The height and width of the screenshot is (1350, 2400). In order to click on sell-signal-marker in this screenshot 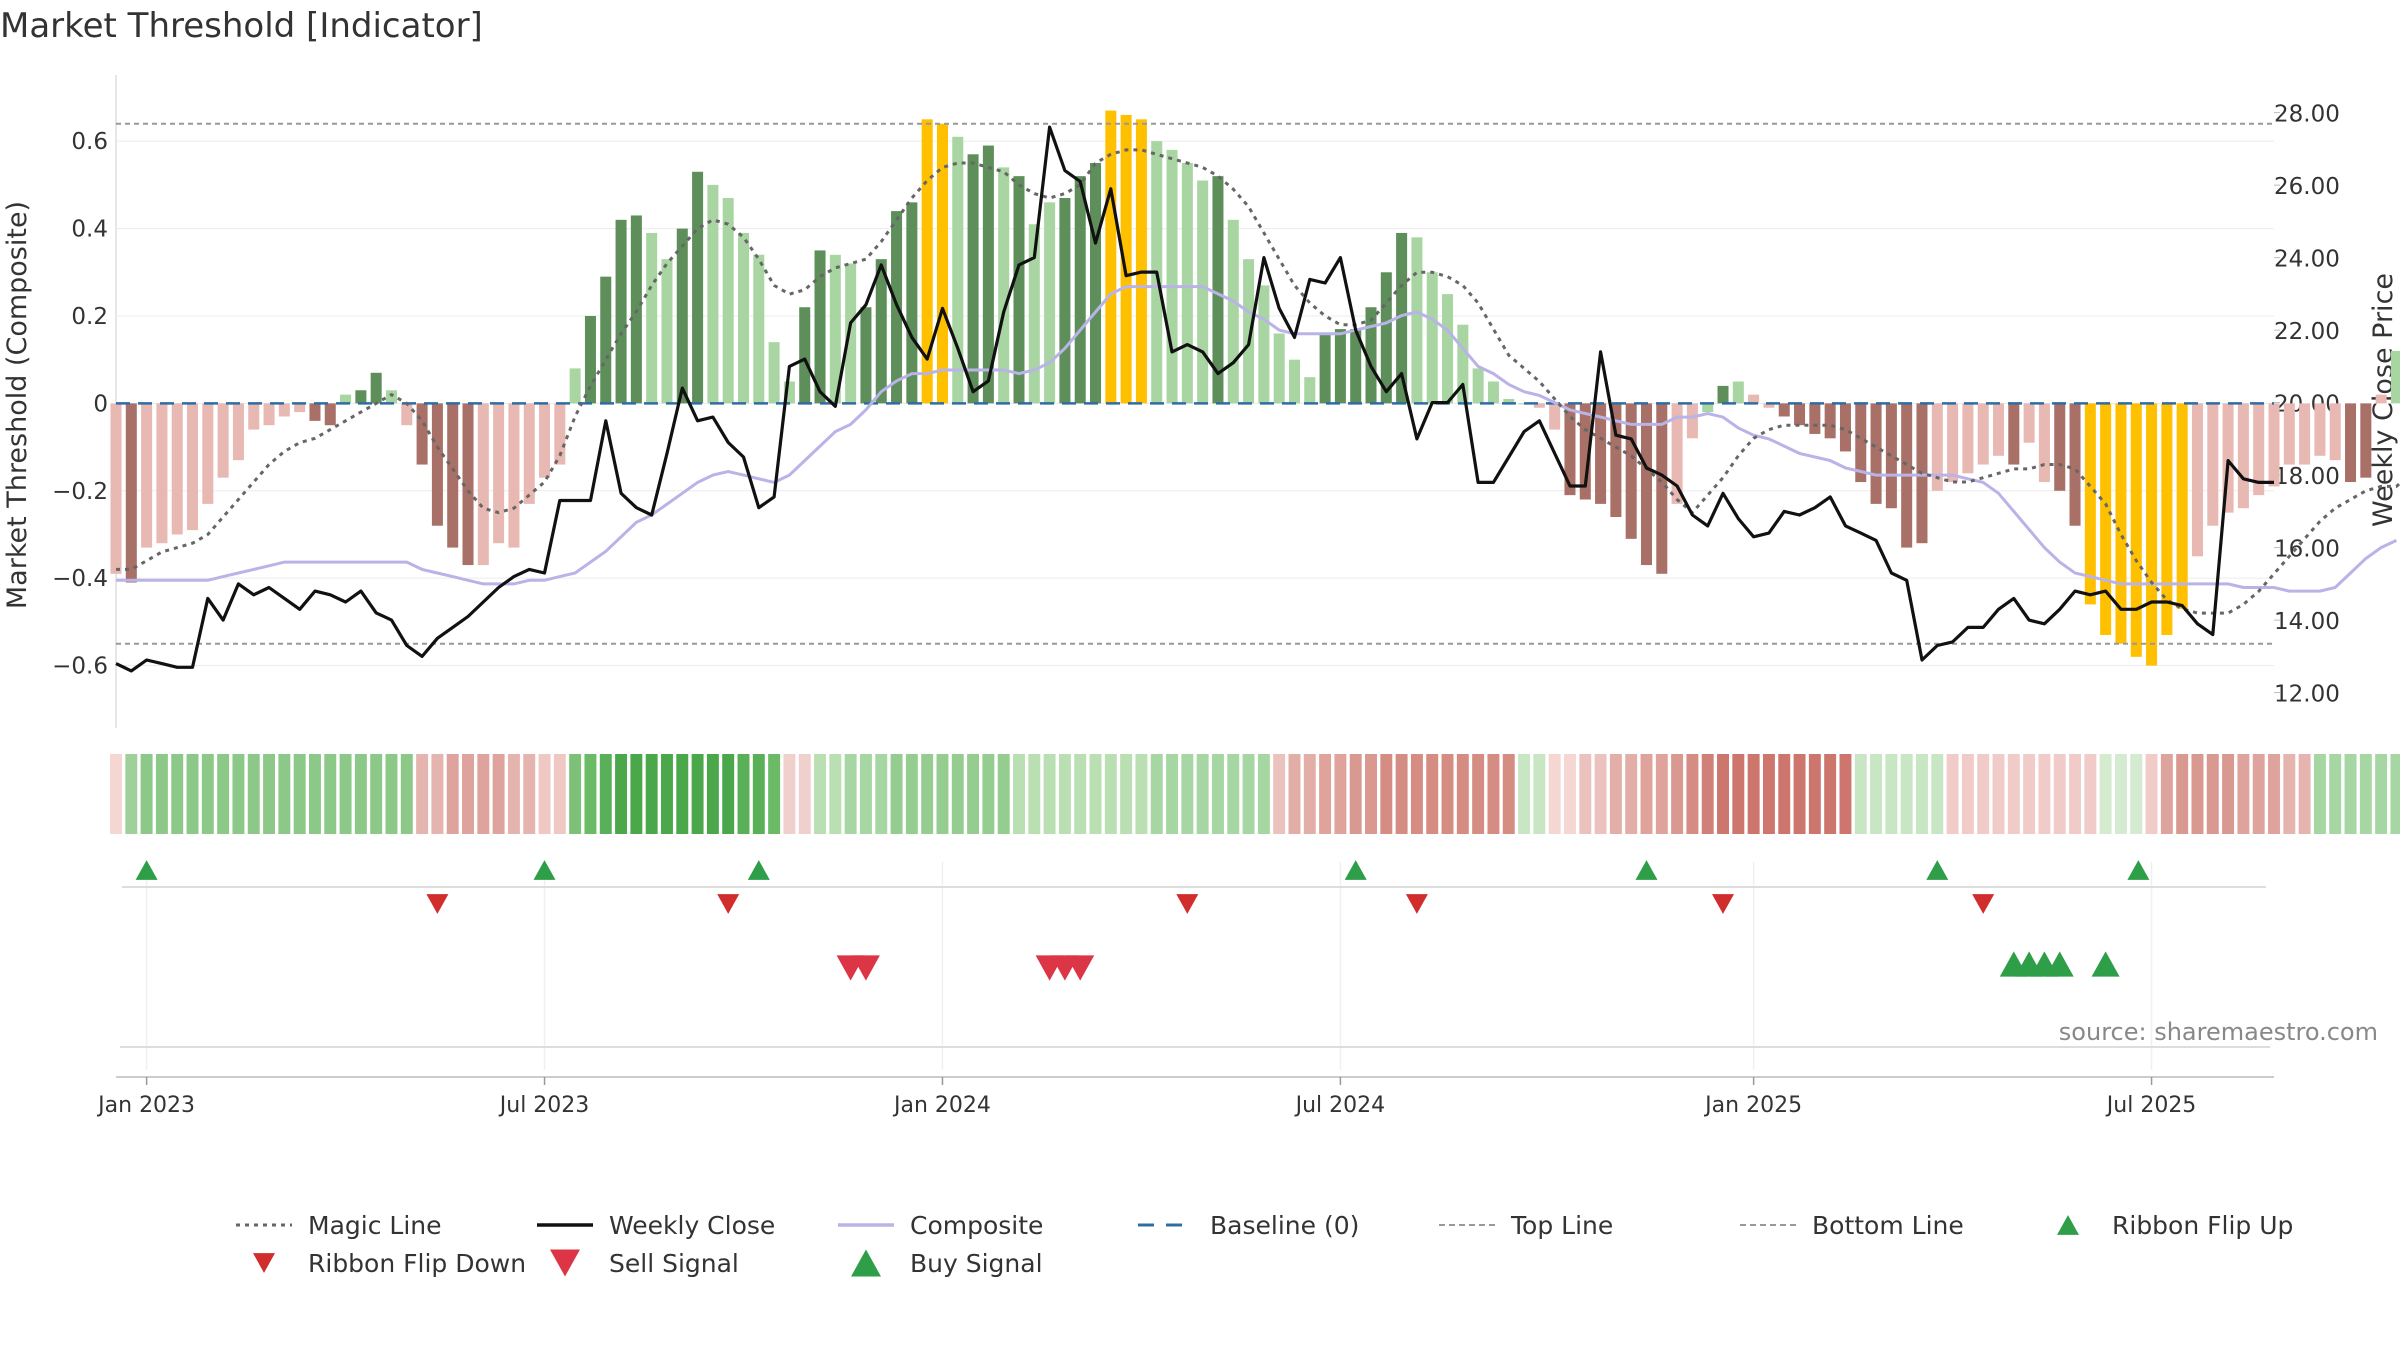, I will do `click(1080, 968)`.